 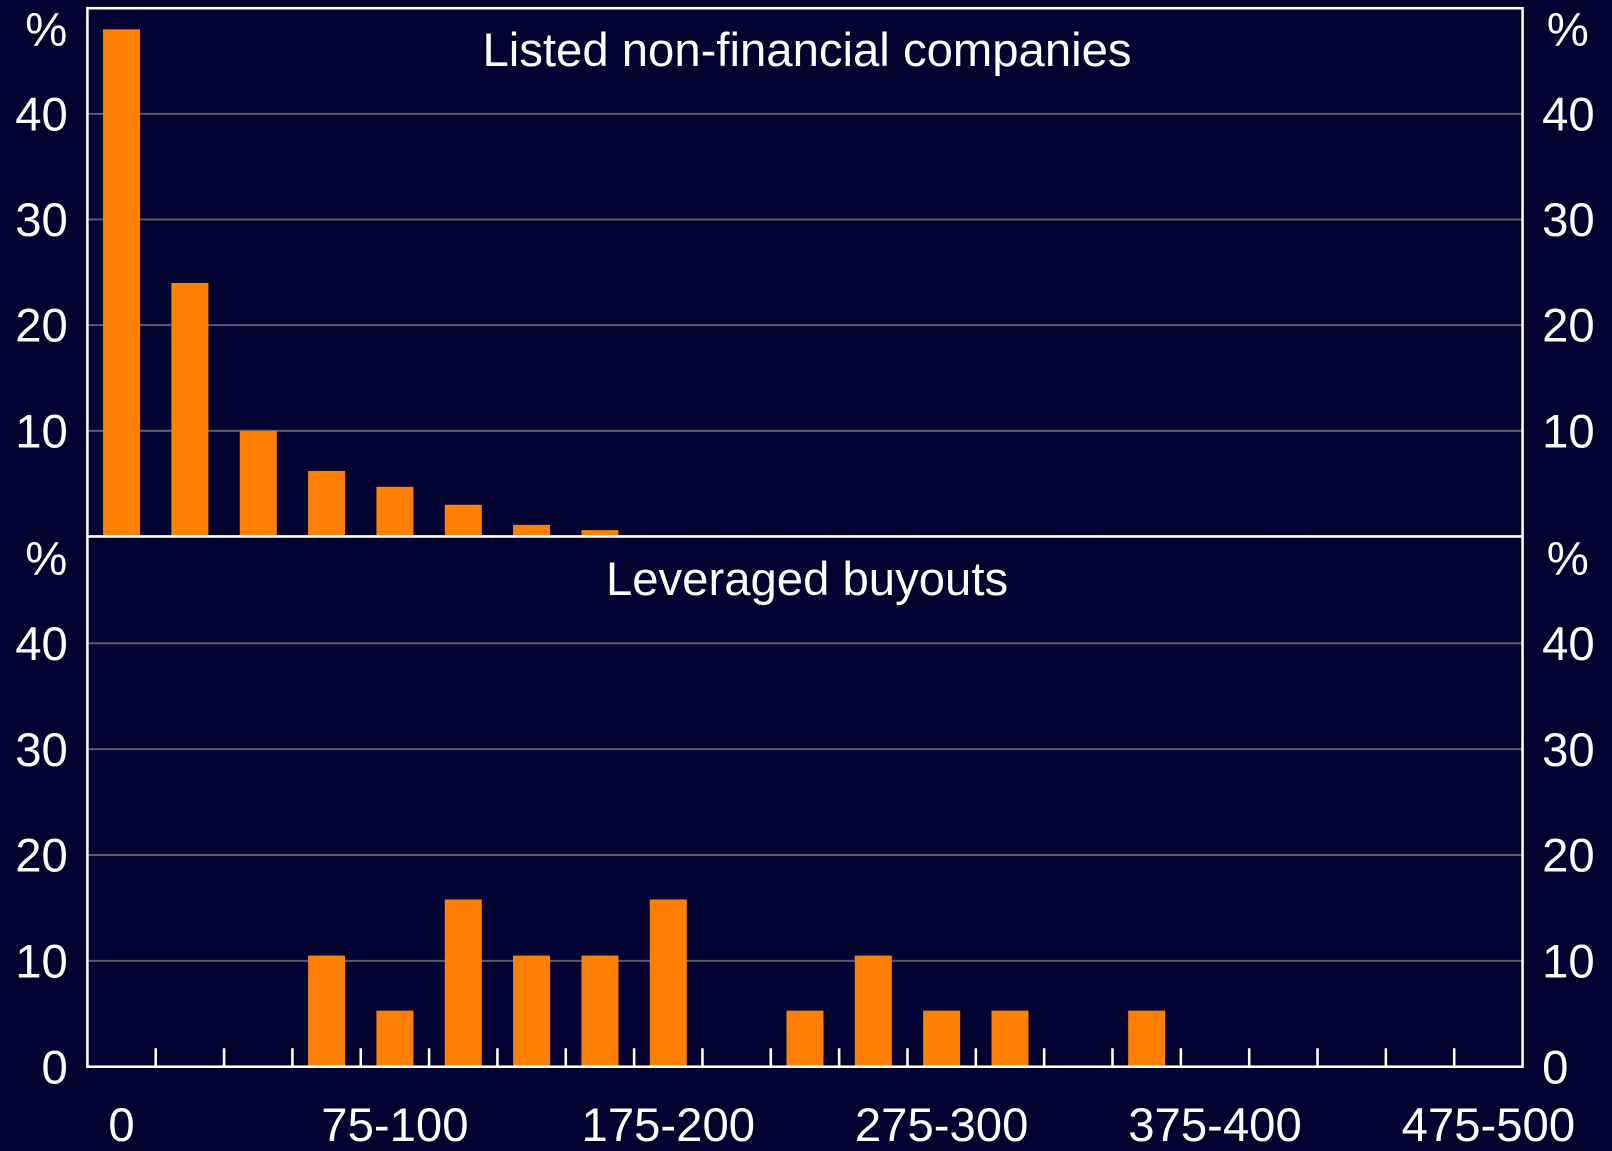 What do you see at coordinates (1555, 1067) in the screenshot?
I see `y2-tick-label: 0` at bounding box center [1555, 1067].